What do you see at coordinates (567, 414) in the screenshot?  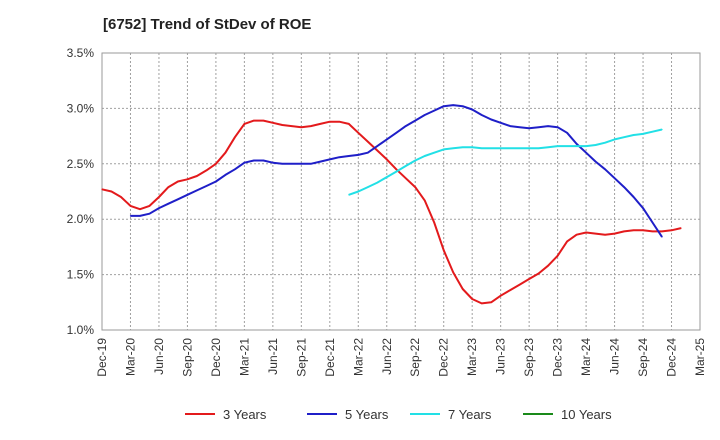 I see `legend-item: 10 Years` at bounding box center [567, 414].